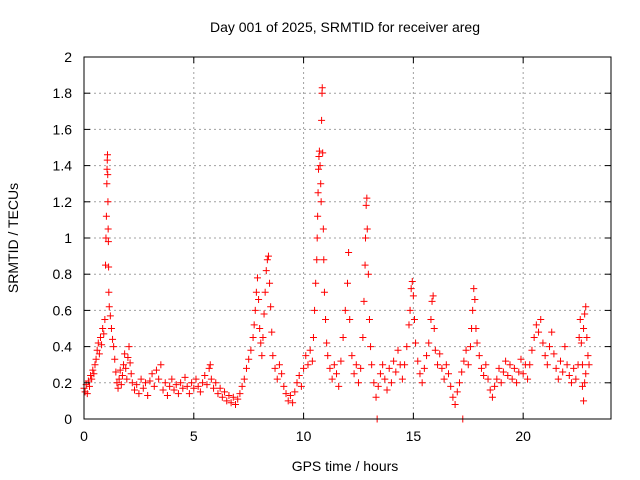 The width and height of the screenshot is (640, 480). What do you see at coordinates (63, 274) in the screenshot?
I see `y-tick-label: 0.8` at bounding box center [63, 274].